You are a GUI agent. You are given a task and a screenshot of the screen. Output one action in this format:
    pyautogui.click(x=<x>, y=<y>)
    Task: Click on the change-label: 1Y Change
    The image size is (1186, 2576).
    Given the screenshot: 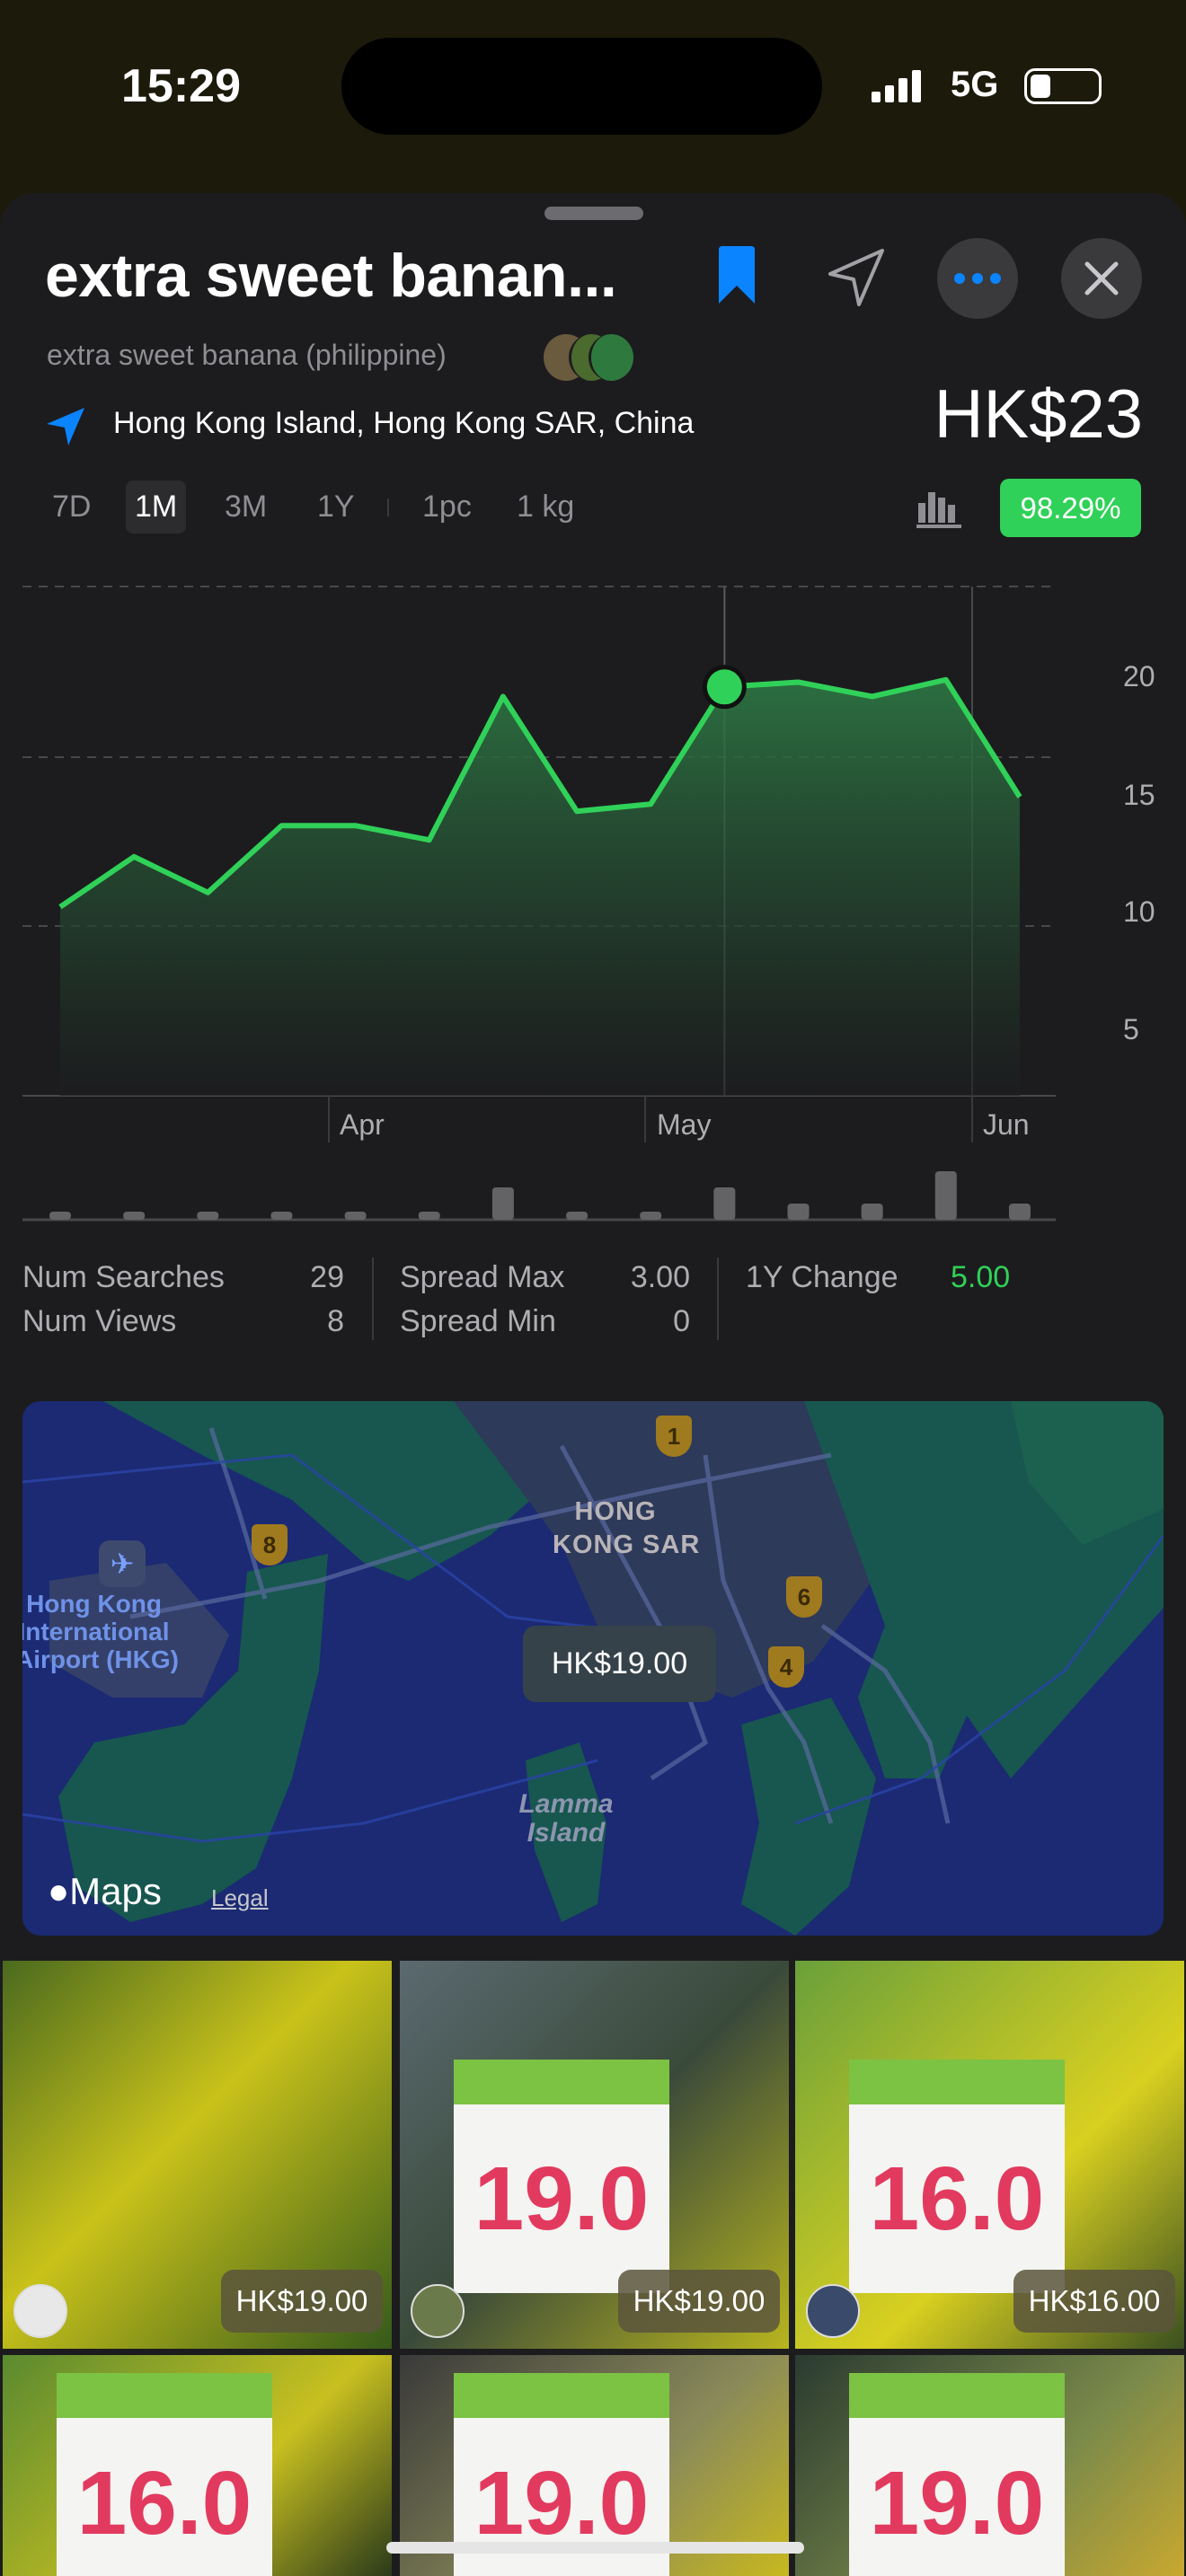 What is the action you would take?
    pyautogui.click(x=822, y=1277)
    